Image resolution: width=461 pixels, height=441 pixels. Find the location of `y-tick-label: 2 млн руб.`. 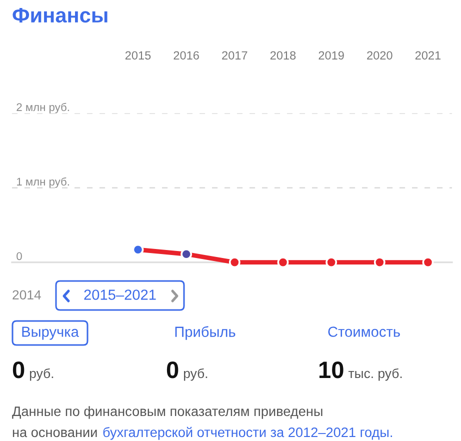

y-tick-label: 2 млн руб. is located at coordinates (42, 108).